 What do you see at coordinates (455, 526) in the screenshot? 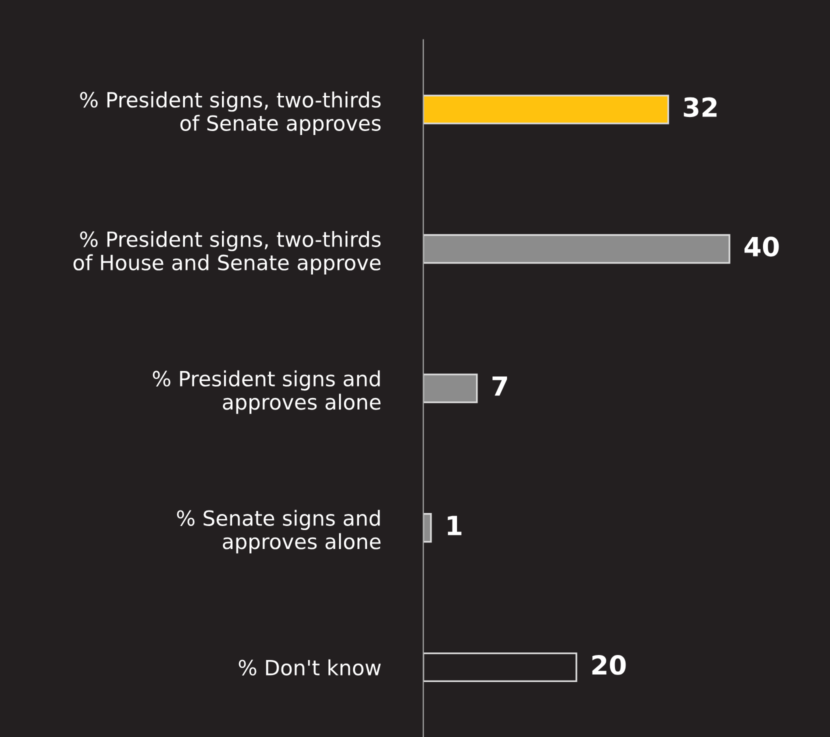
I see `data-label: 1` at bounding box center [455, 526].